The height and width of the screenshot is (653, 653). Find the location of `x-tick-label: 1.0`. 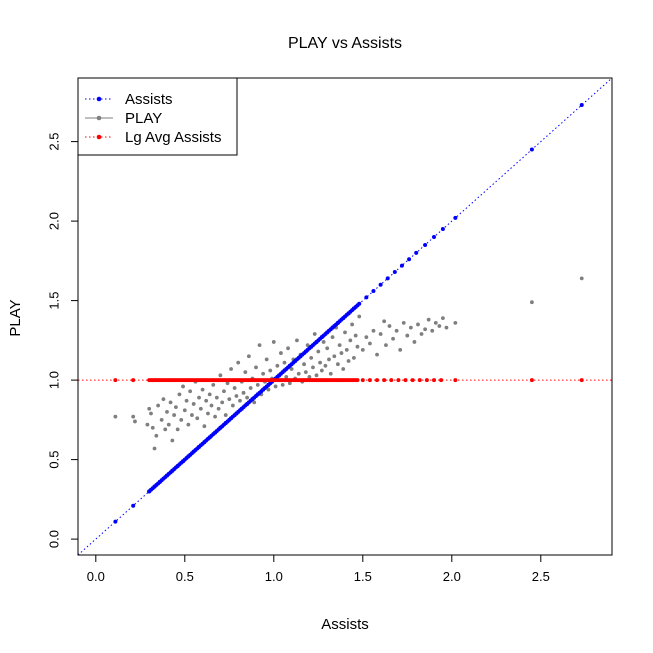

x-tick-label: 1.0 is located at coordinates (274, 576).